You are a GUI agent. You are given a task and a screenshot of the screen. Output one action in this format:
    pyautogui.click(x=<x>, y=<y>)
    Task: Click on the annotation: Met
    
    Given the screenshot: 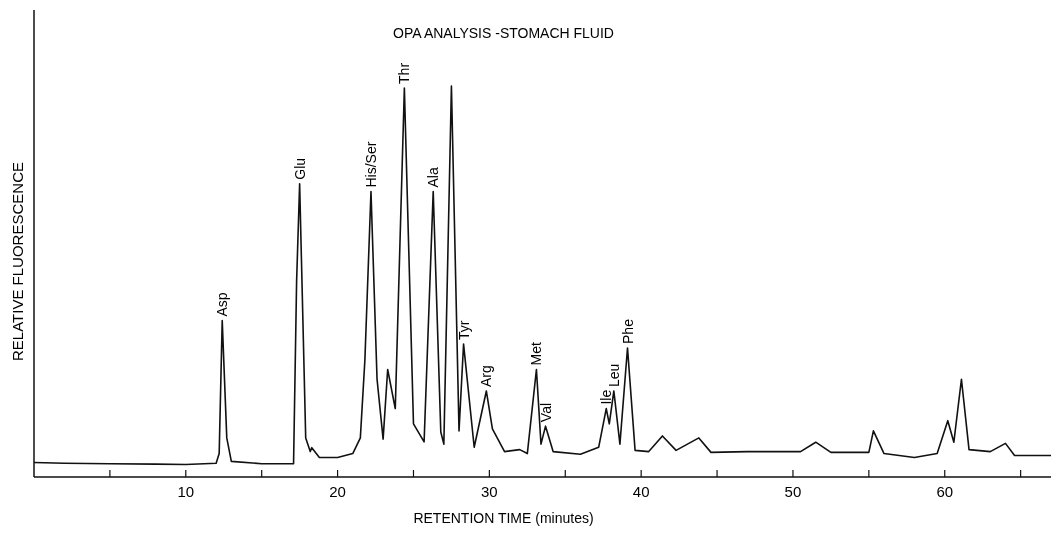 What is the action you would take?
    pyautogui.click(x=536, y=354)
    